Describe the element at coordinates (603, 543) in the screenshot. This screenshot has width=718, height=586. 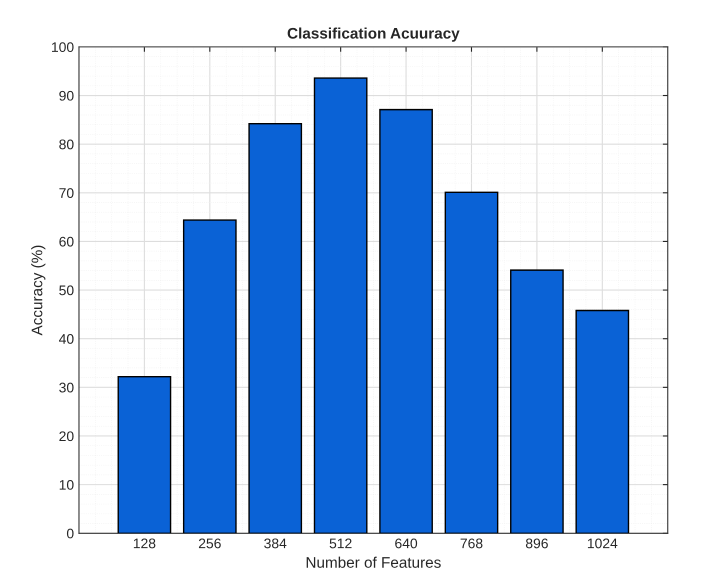
I see `x-tick-label: 1024` at that location.